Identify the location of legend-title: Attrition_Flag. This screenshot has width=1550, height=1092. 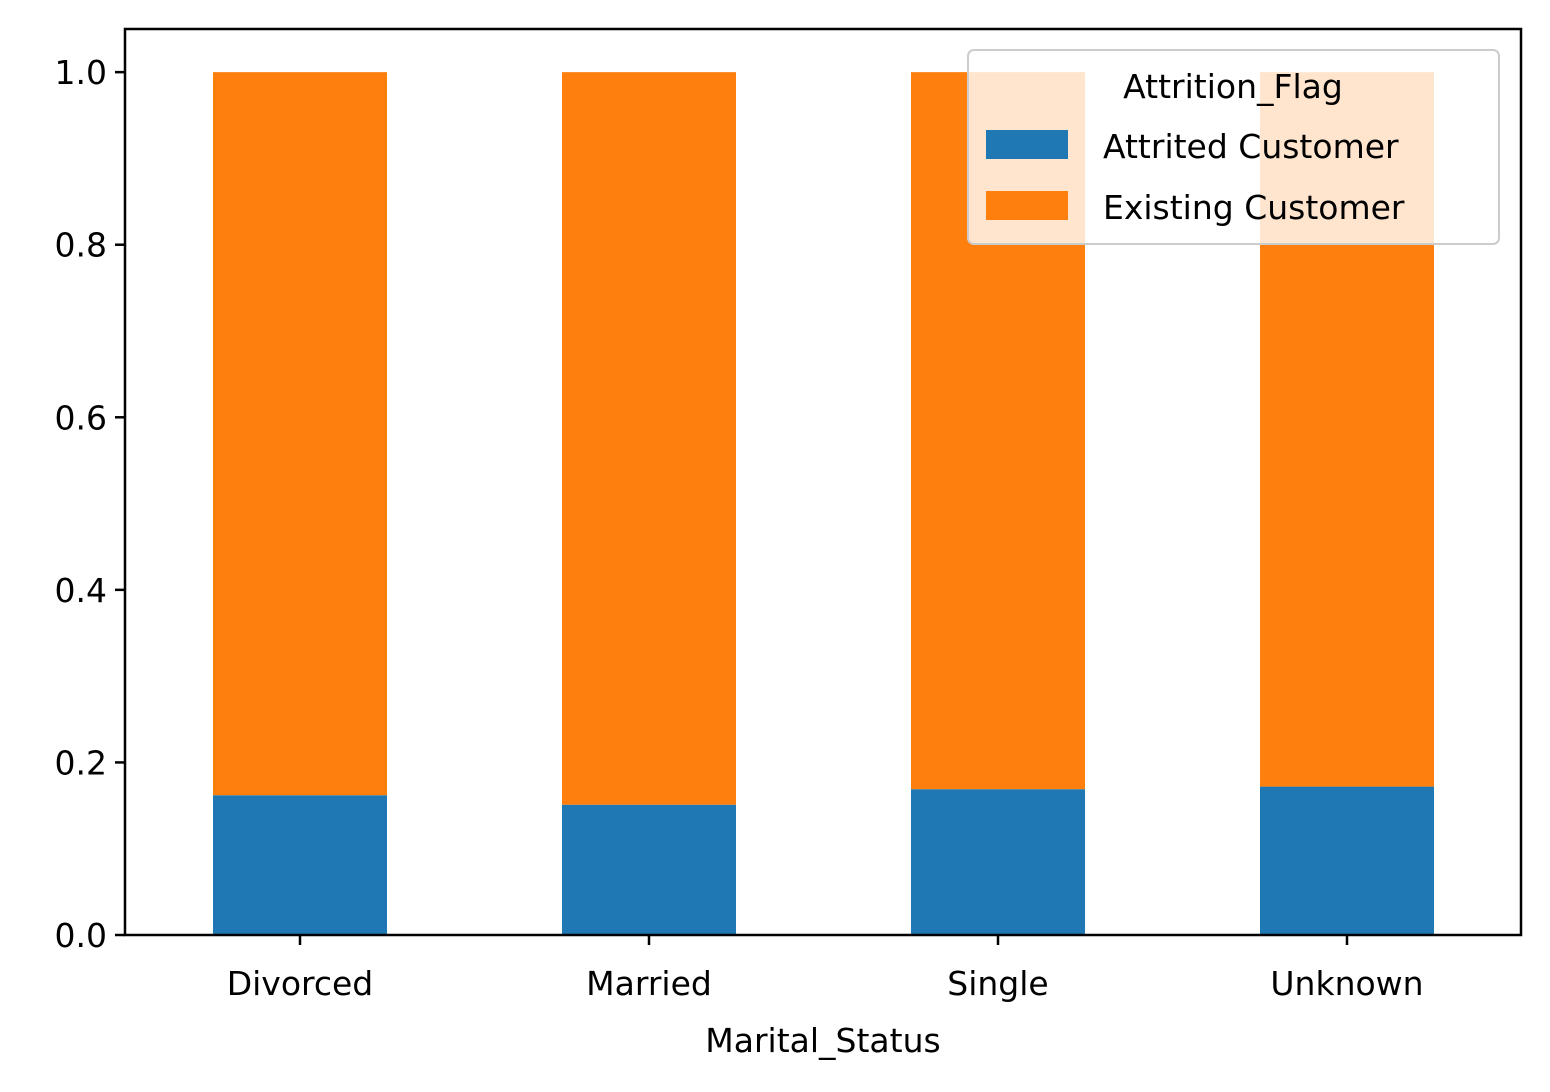
(1233, 86).